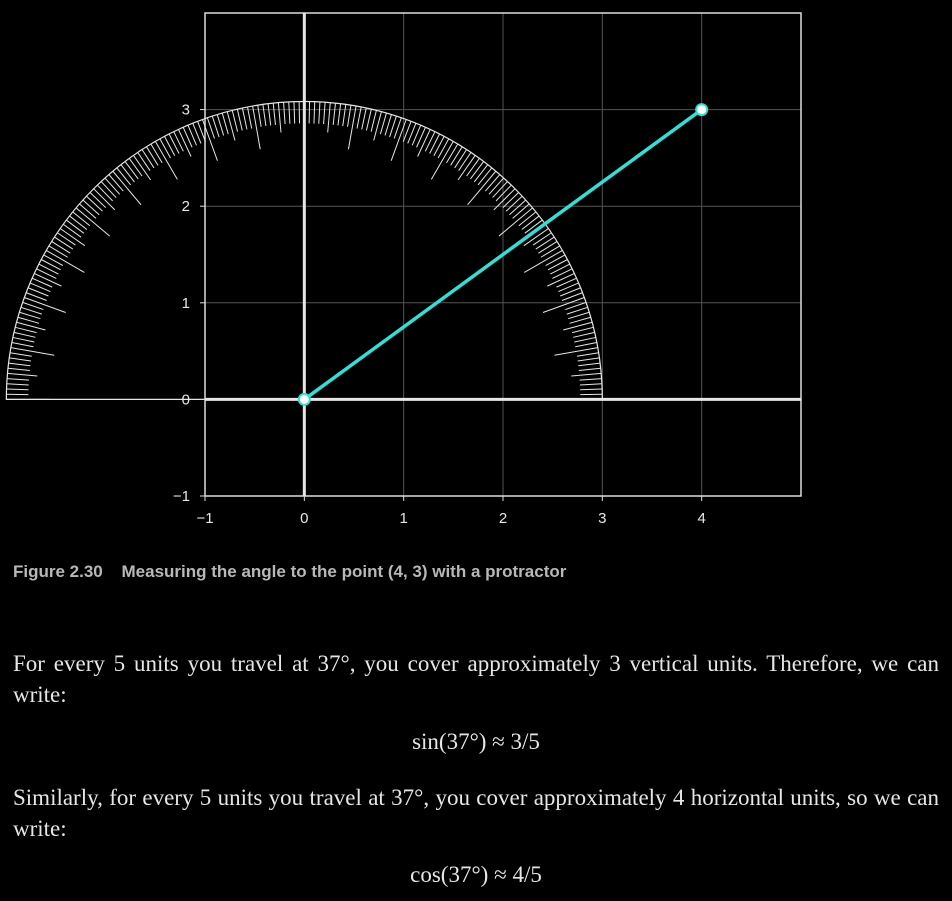  Describe the element at coordinates (403, 518) in the screenshot. I see `x-tick-label: 1` at that location.